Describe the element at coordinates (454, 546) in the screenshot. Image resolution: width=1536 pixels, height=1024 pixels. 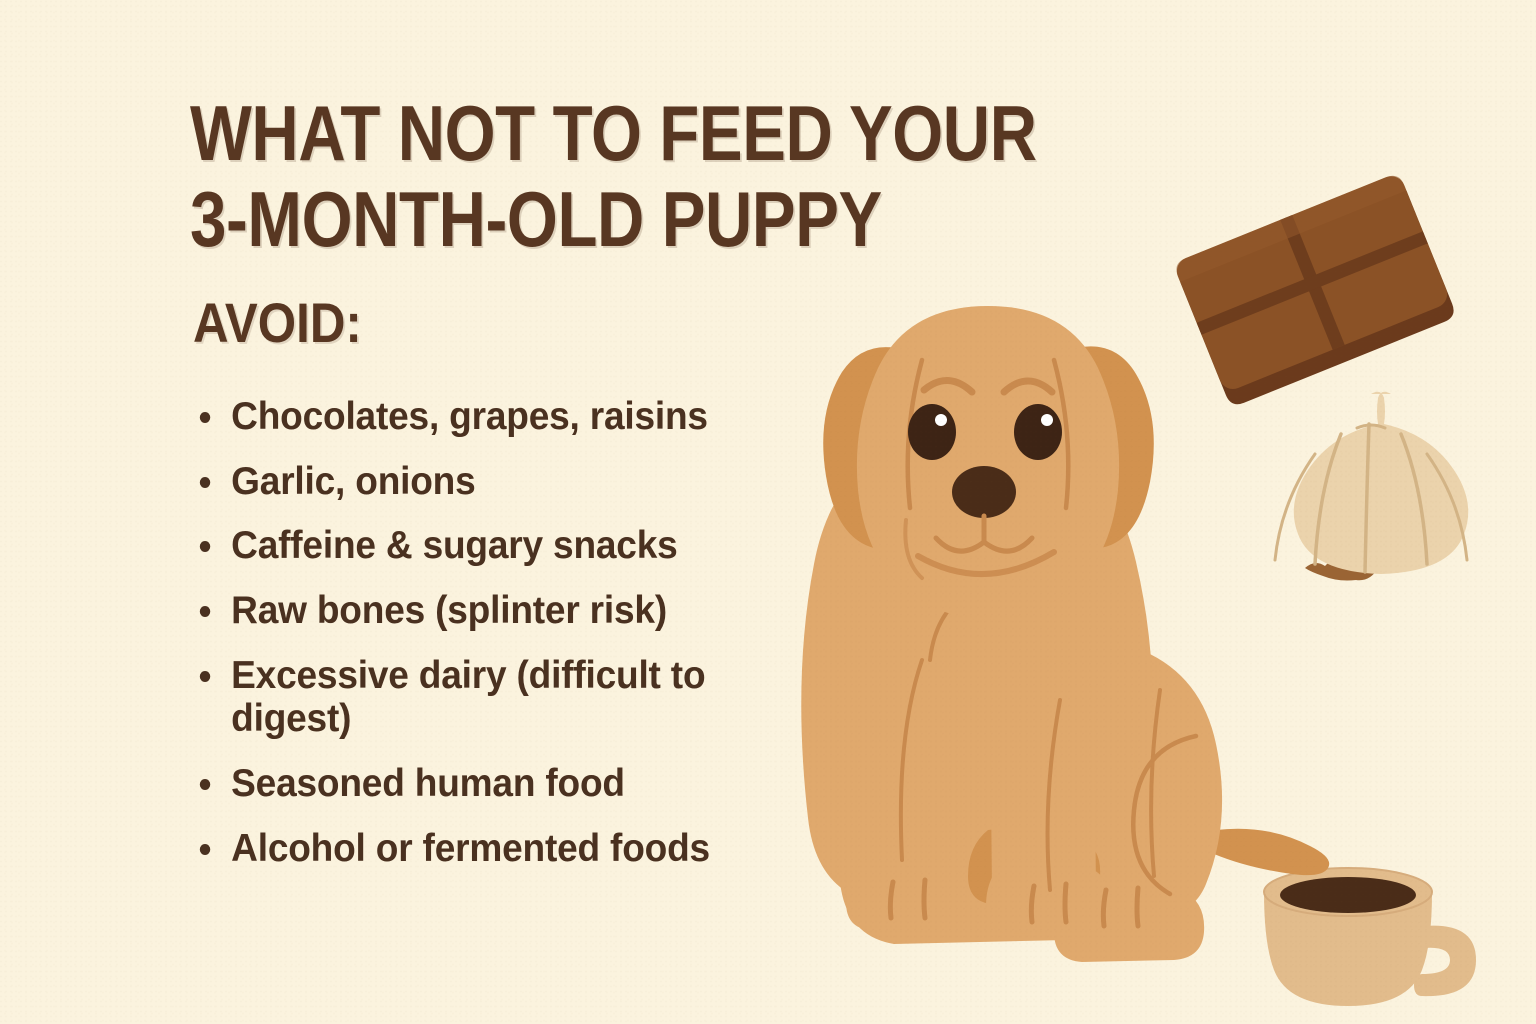
I see `list-item-label: Caffeine & sugary snacks` at that location.